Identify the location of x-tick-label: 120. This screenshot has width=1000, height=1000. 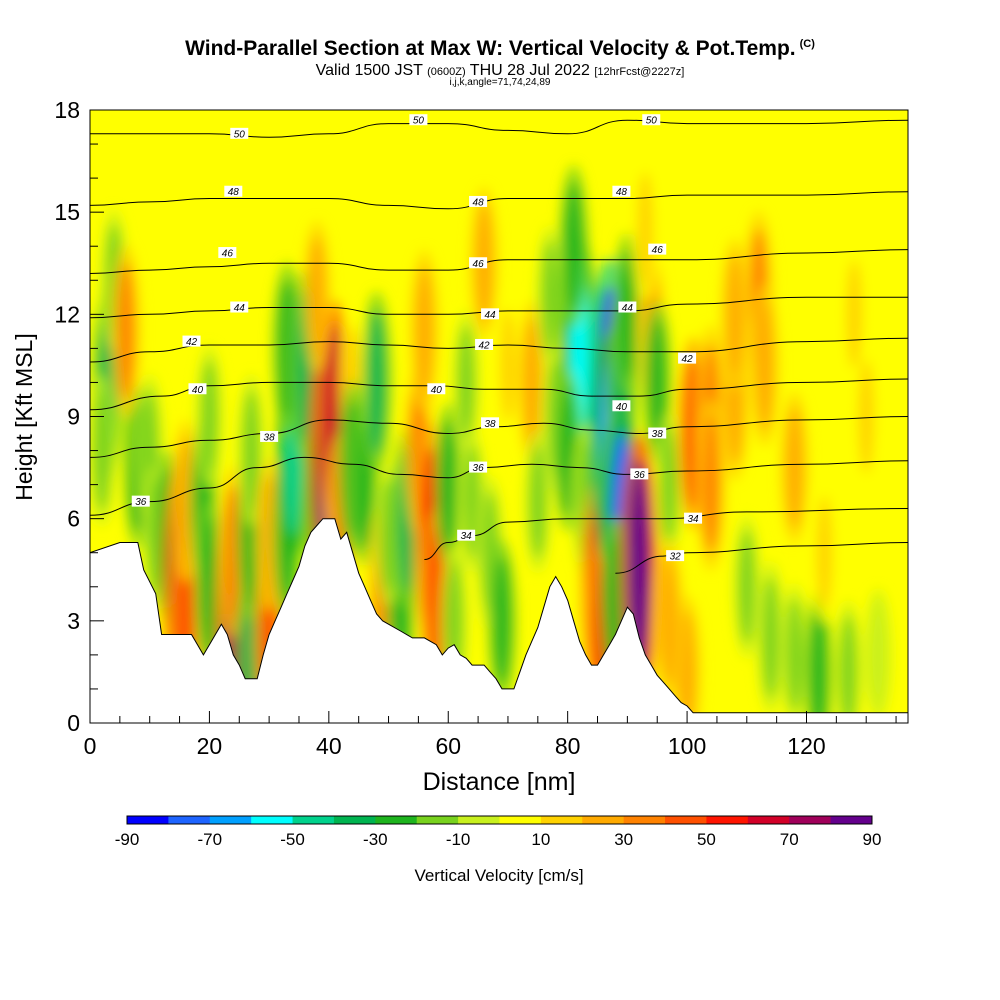
(806, 746).